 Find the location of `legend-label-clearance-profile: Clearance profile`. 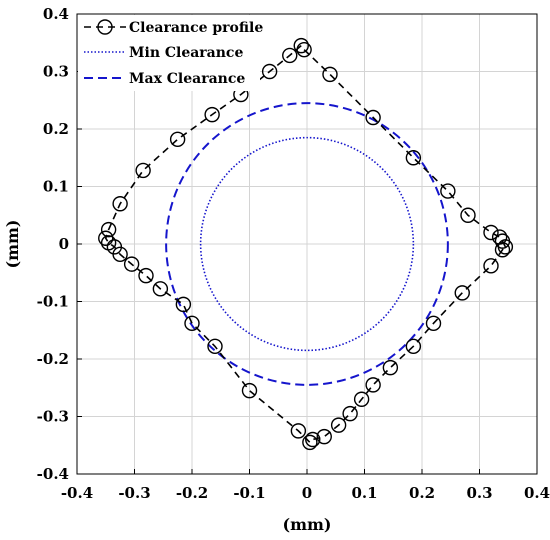

legend-label-clearance-profile: Clearance profile is located at coordinates (196, 28).